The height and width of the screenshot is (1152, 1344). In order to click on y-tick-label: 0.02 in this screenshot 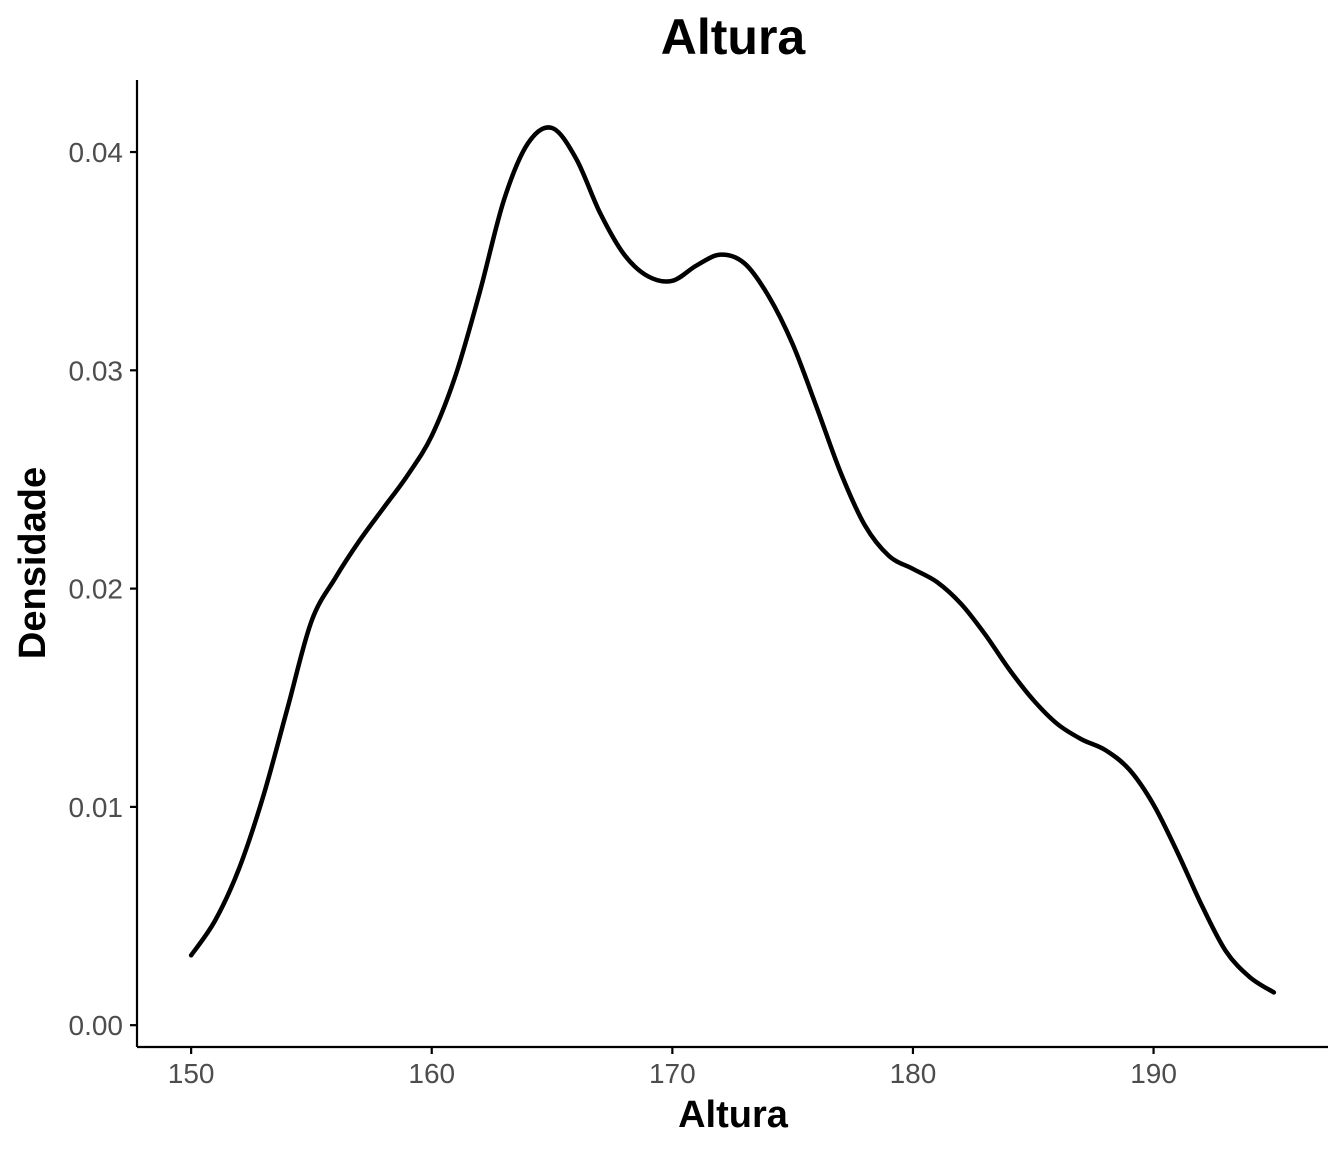, I will do `click(96, 589)`.